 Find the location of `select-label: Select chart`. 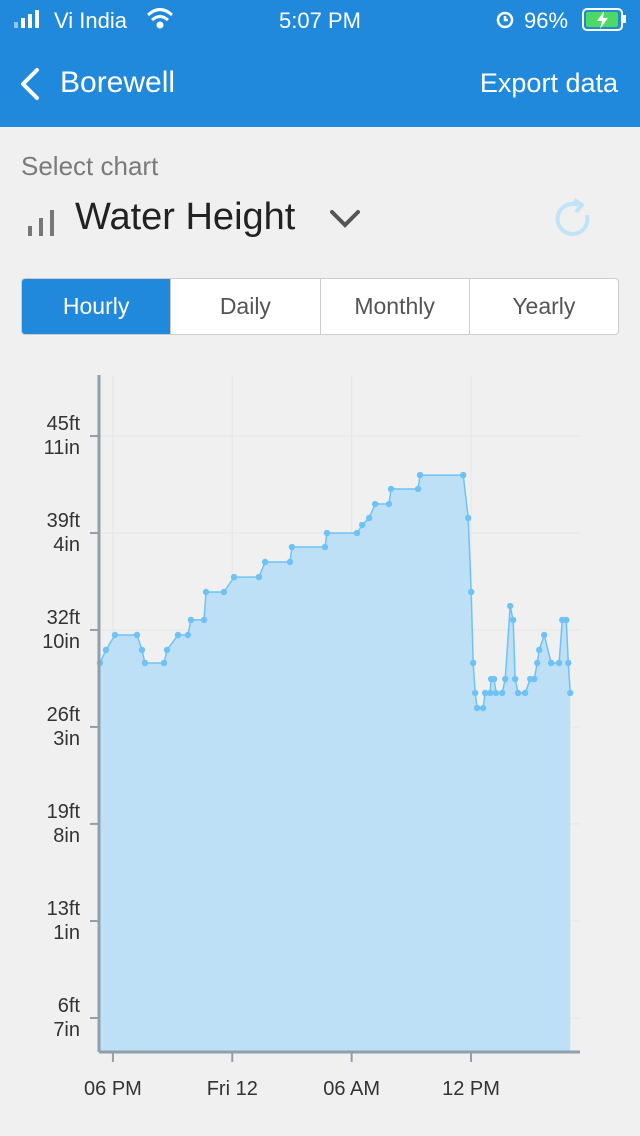

select-label: Select chart is located at coordinates (90, 166).